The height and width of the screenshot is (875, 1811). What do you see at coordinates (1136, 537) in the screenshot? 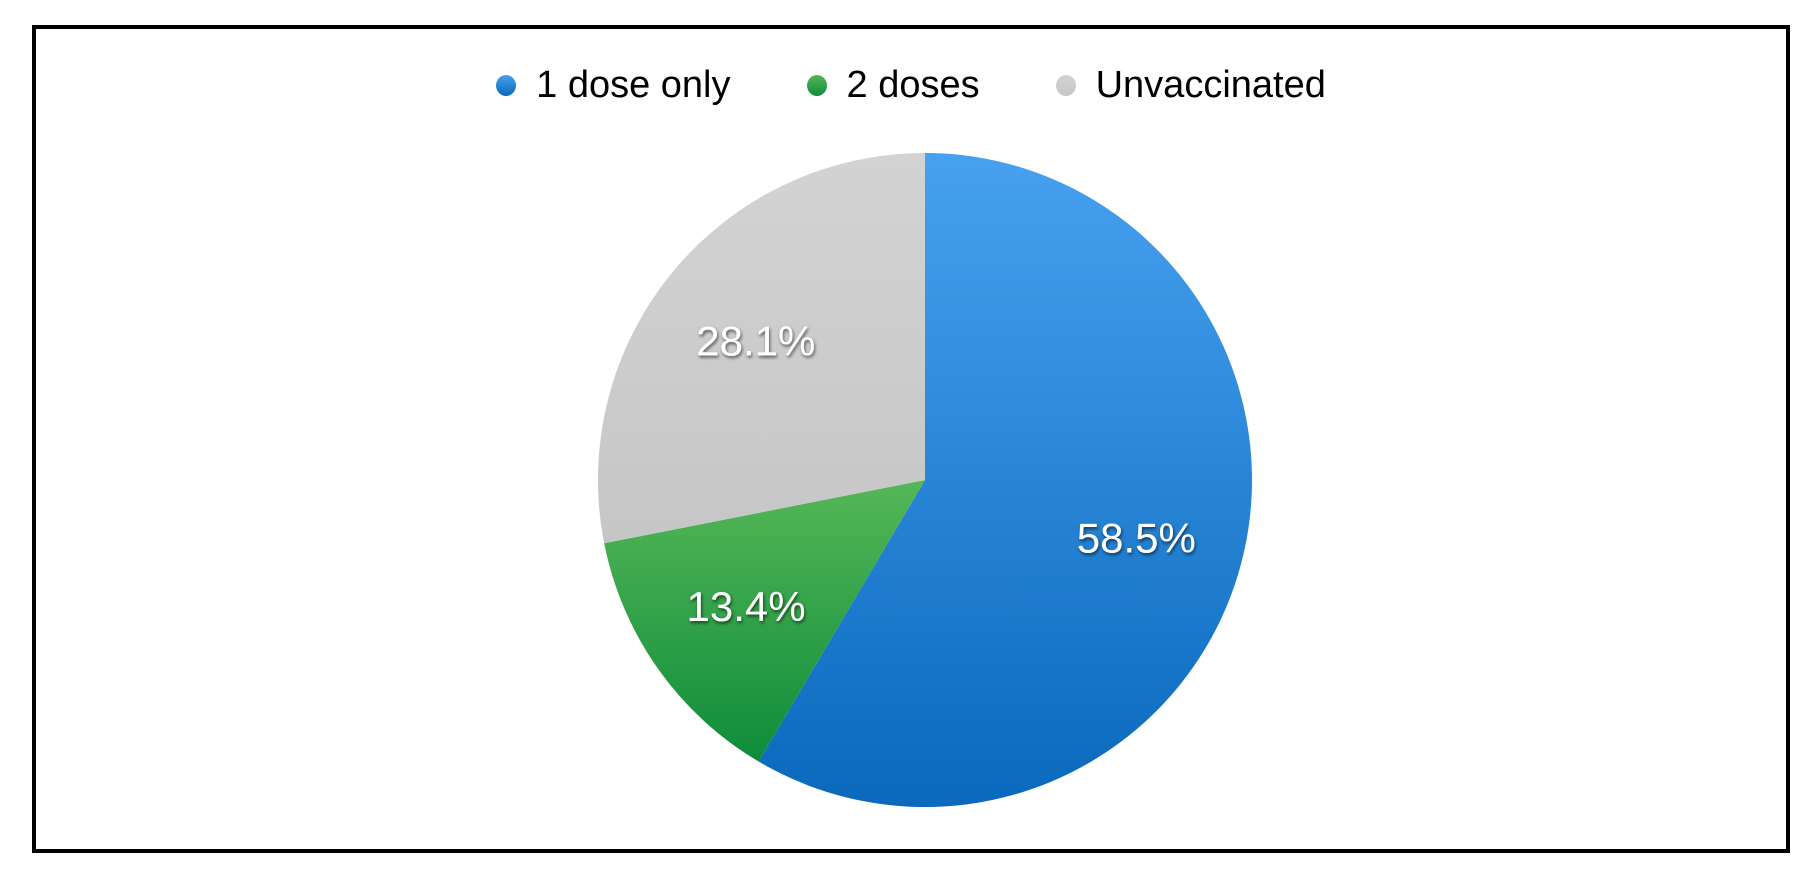
I see `slice-label: 58.5%` at bounding box center [1136, 537].